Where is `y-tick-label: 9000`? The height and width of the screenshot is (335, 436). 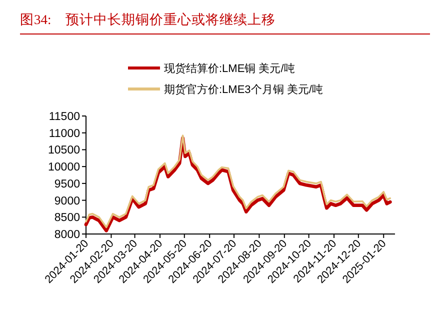 y-tick-label: 9000 is located at coordinates (67, 201).